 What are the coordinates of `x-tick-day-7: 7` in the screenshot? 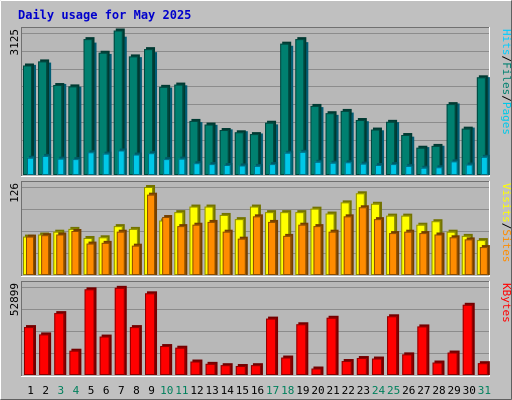 It's located at (121, 390).